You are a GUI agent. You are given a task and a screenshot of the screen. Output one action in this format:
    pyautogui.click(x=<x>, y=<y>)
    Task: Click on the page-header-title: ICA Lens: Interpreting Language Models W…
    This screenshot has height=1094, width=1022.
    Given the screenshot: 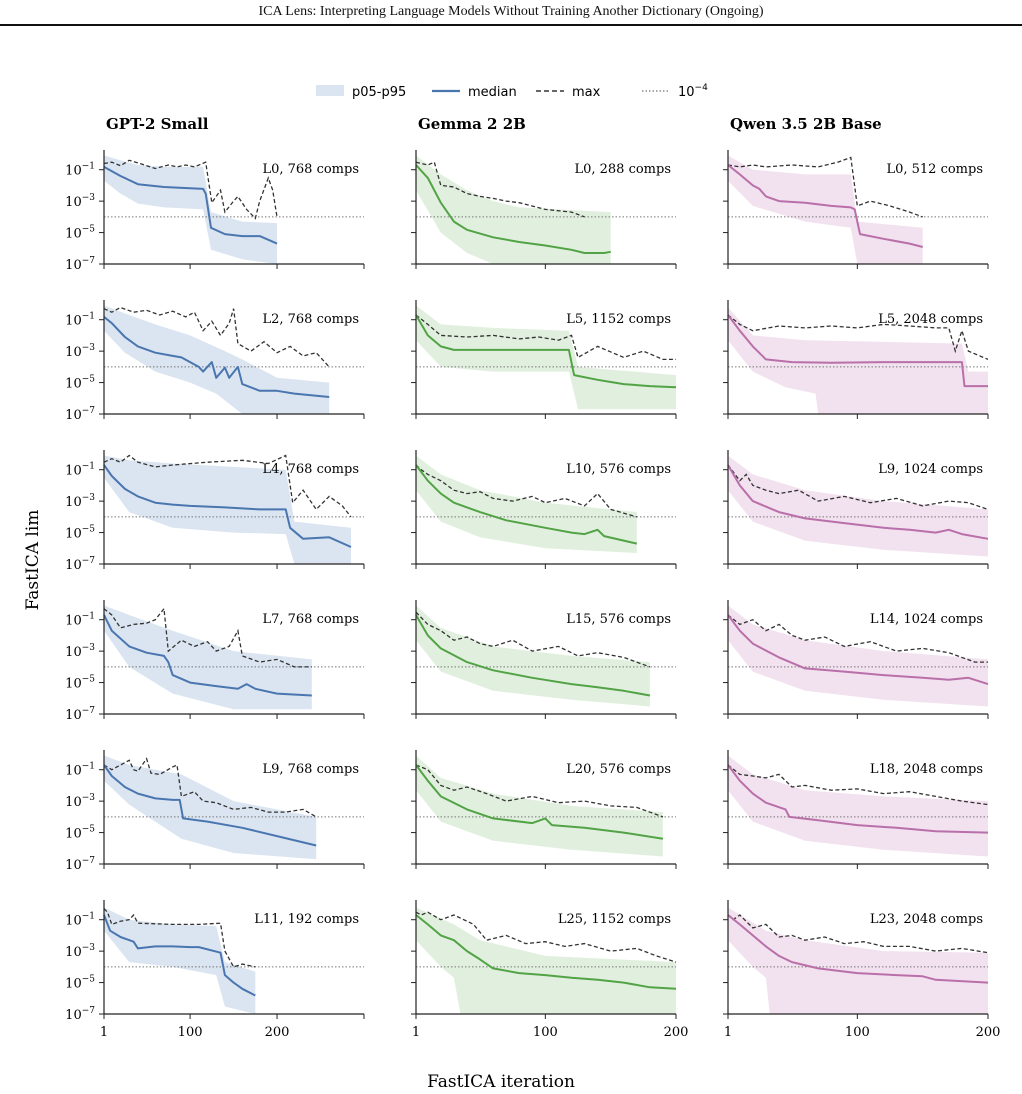 What is the action you would take?
    pyautogui.click(x=511, y=11)
    